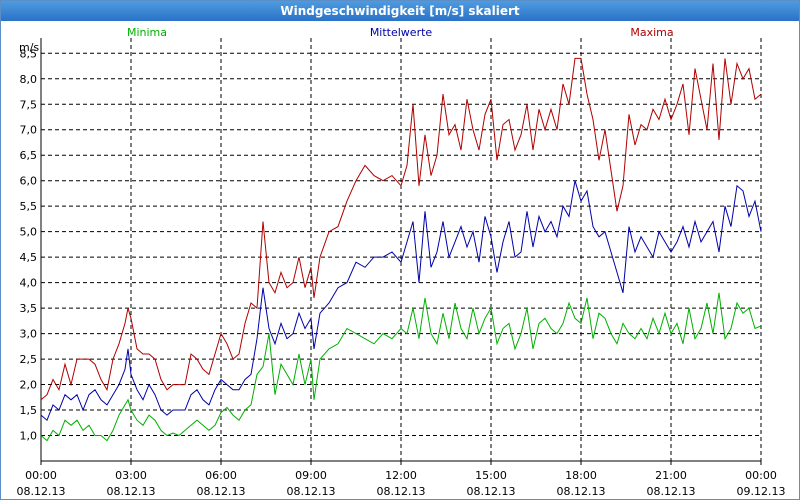 This screenshot has height=500, width=800. Describe the element at coordinates (29, 79) in the screenshot. I see `y-tick-label: 8,0` at that location.